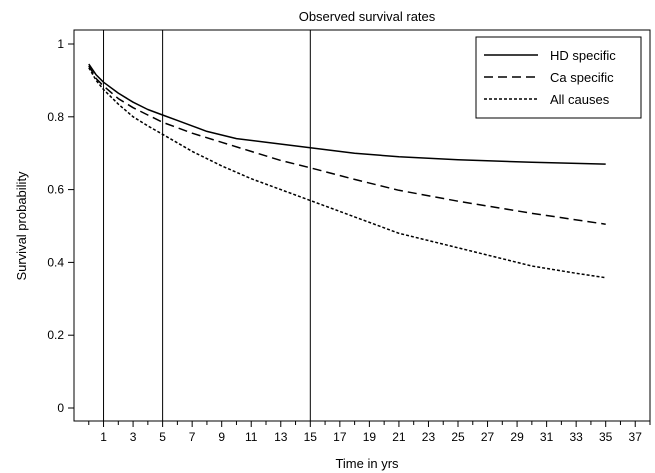 This screenshot has width=655, height=473. What do you see at coordinates (399, 437) in the screenshot?
I see `x-tick-label: 21` at bounding box center [399, 437].